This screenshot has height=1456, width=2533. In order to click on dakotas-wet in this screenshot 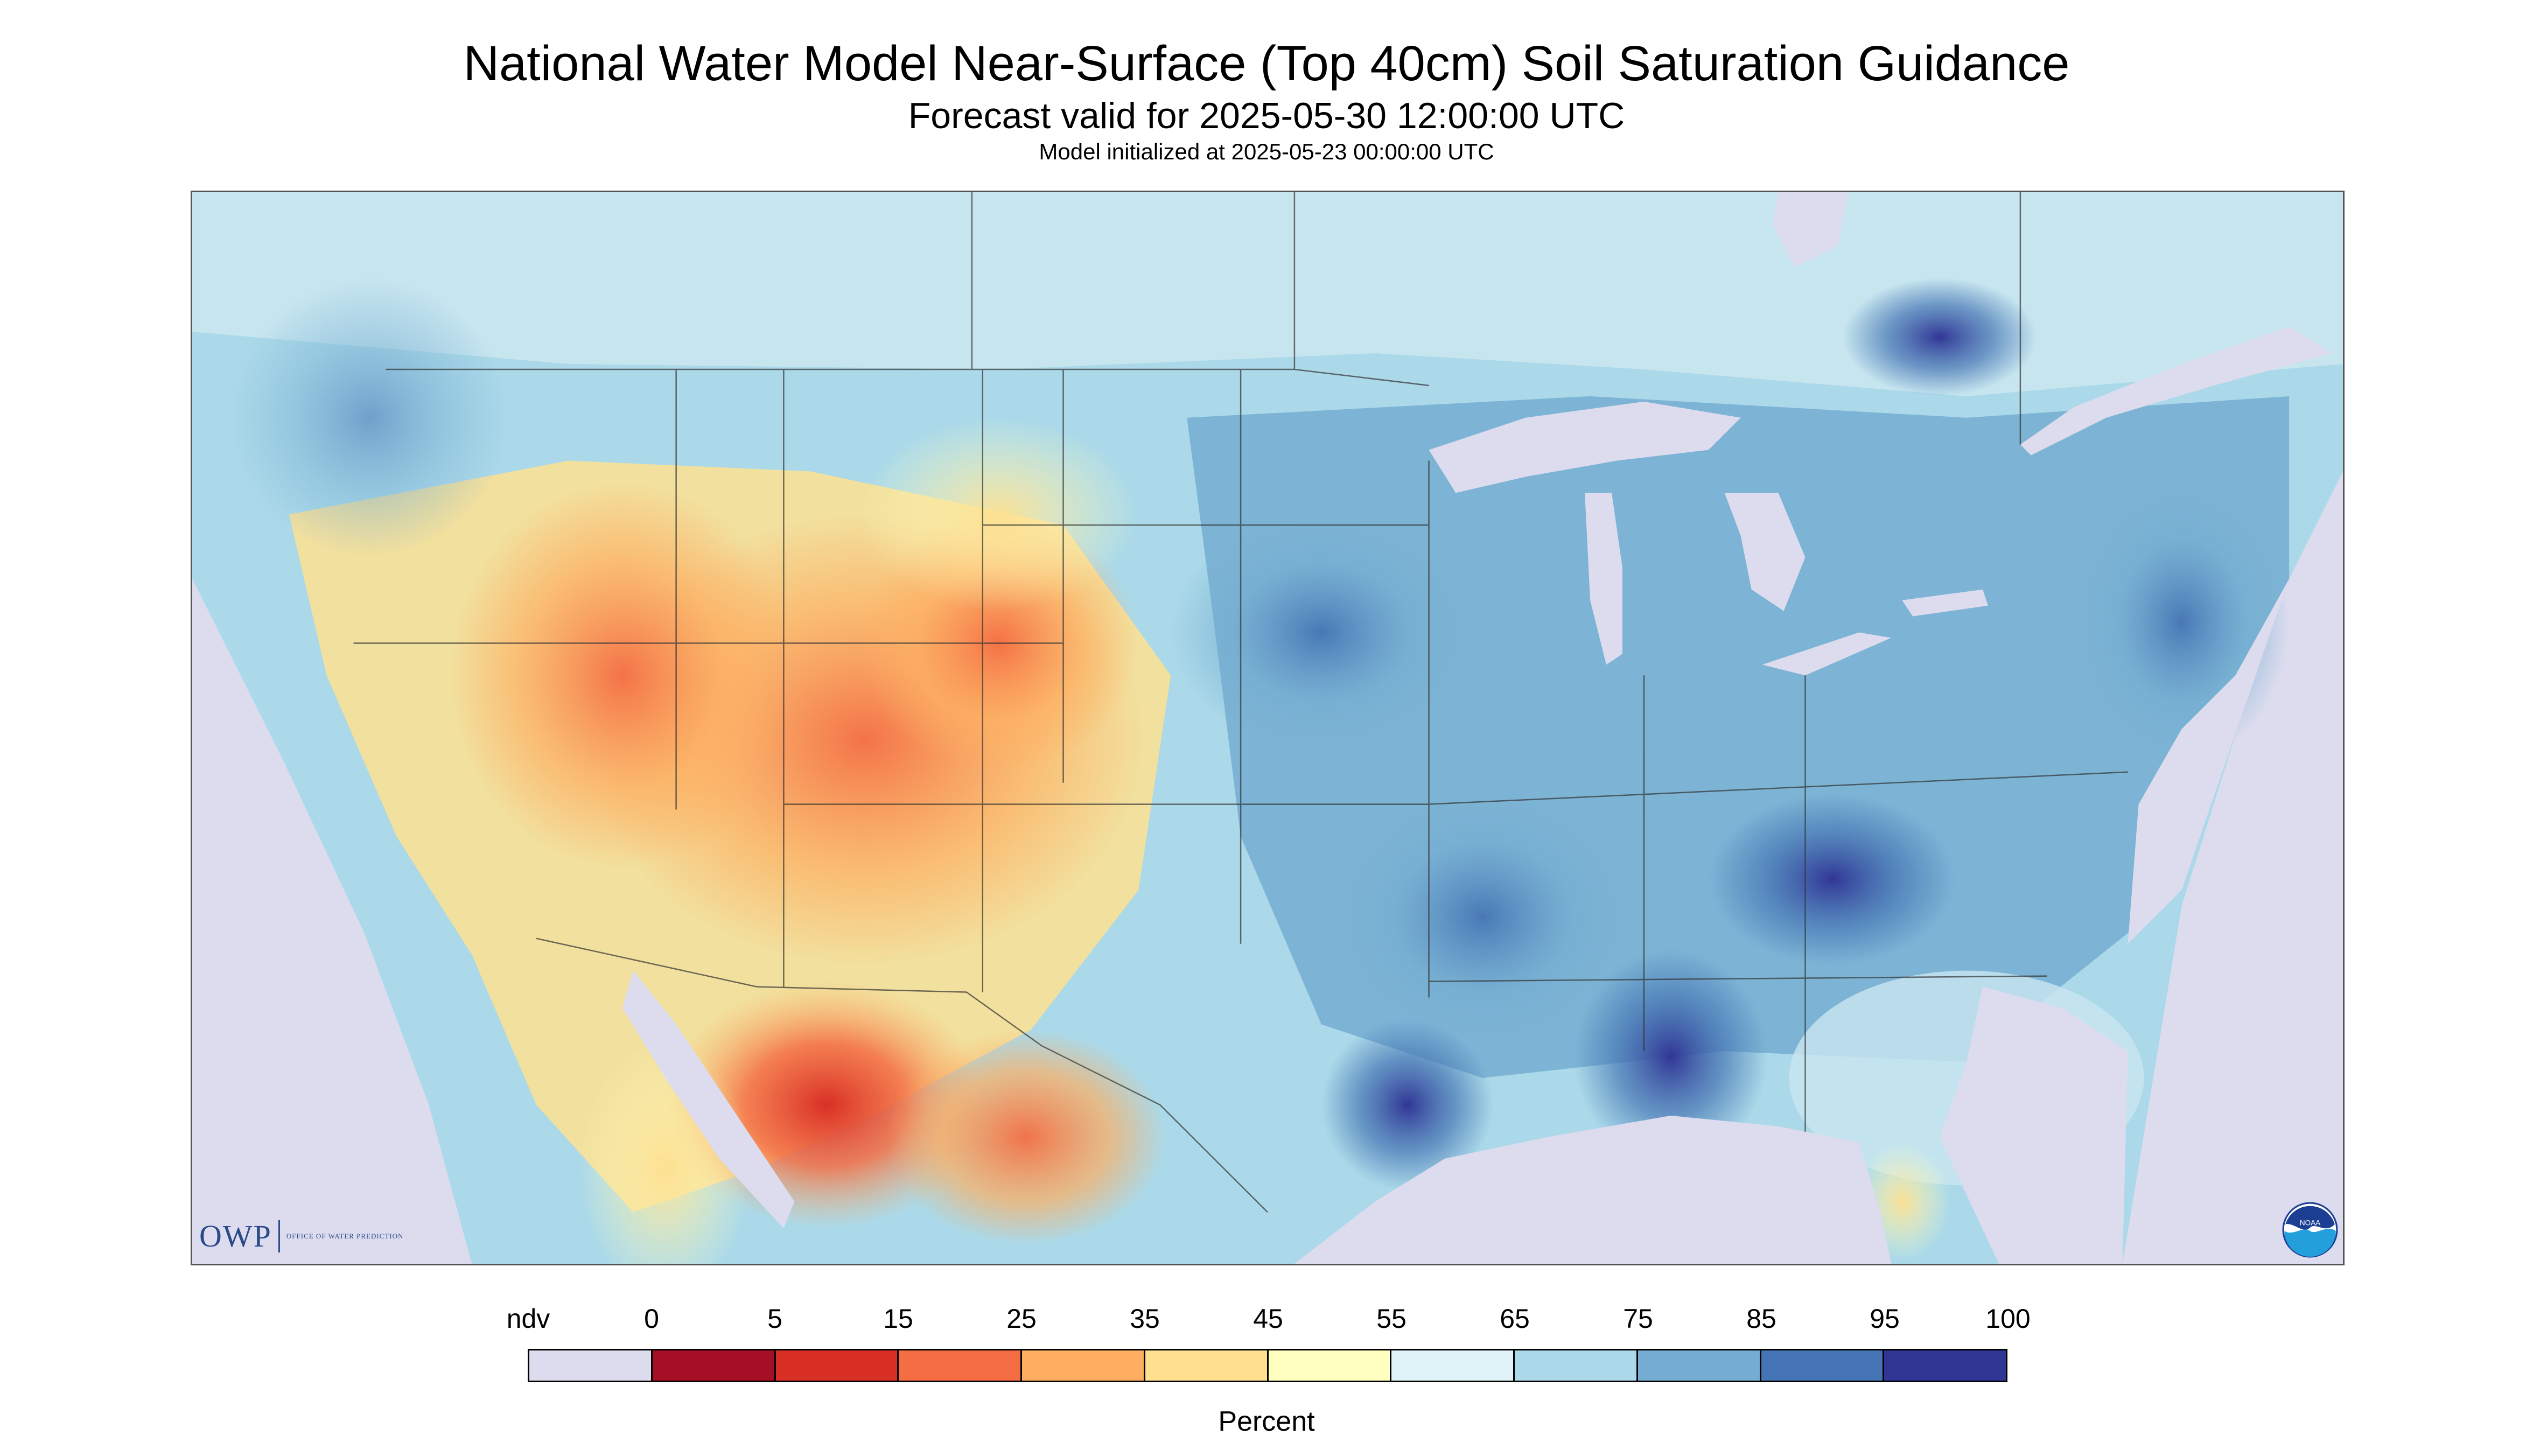, I will do `click(1321, 632)`.